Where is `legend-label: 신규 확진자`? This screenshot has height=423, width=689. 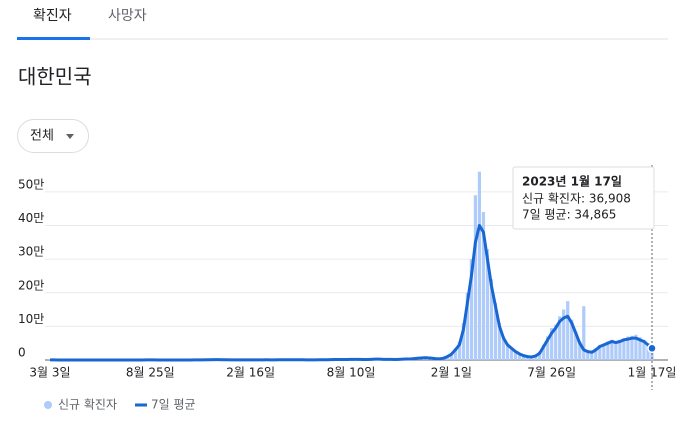 legend-label: 신규 확진자 is located at coordinates (87, 405).